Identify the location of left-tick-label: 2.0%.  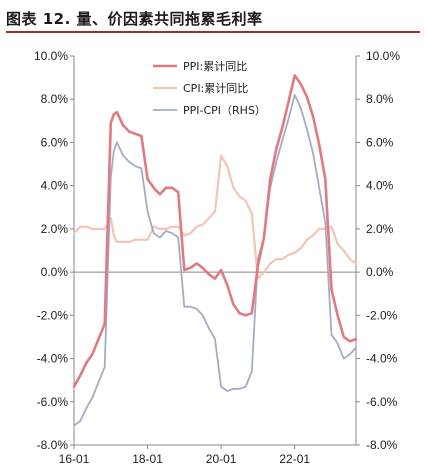
(55, 229).